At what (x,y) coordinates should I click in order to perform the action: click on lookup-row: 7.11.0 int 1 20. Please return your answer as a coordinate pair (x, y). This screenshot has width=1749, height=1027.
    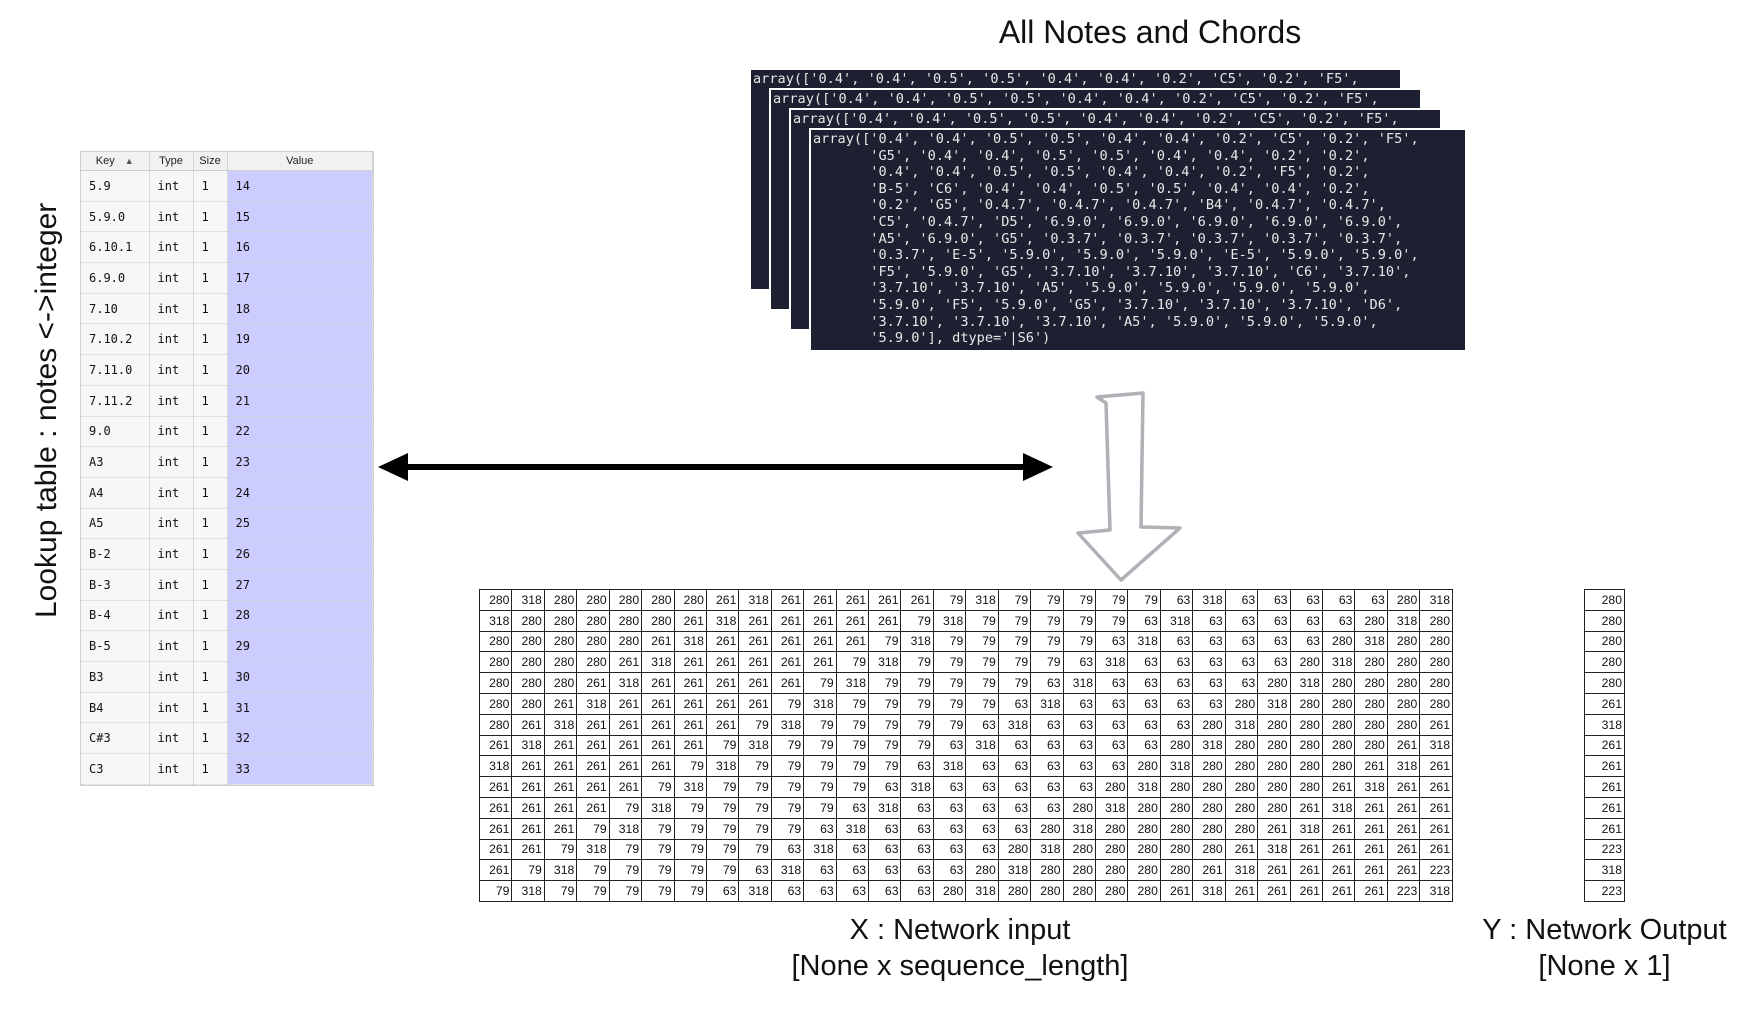
    Looking at the image, I should click on (227, 370).